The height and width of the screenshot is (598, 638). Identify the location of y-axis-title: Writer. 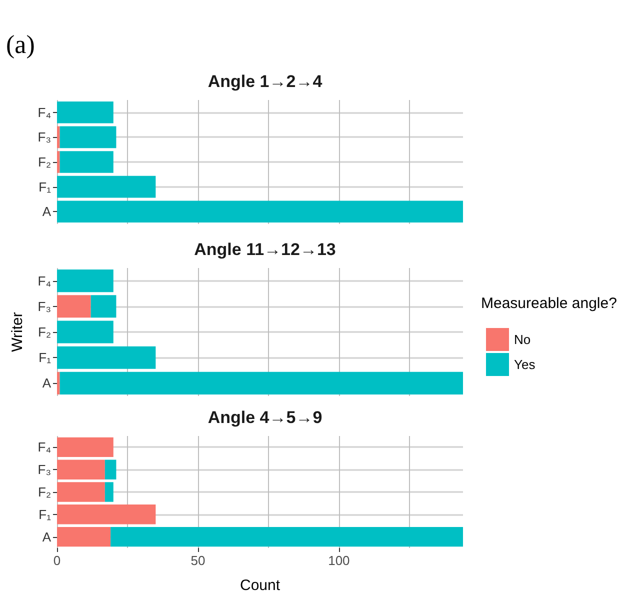
(17, 332).